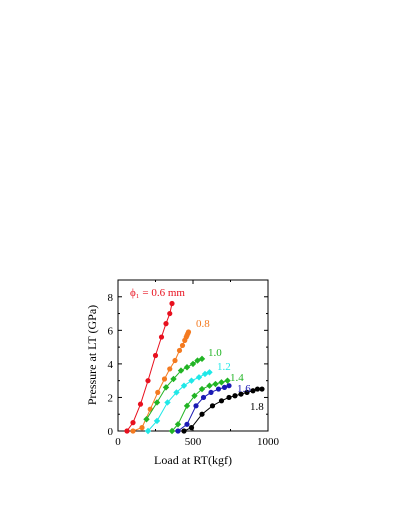 The width and height of the screenshot is (409, 529). What do you see at coordinates (197, 350) in the screenshot?
I see `series-labels: ϕ₁ = 0.6 mm 0.8 1.0 1.21.41.6 1.8` at bounding box center [197, 350].